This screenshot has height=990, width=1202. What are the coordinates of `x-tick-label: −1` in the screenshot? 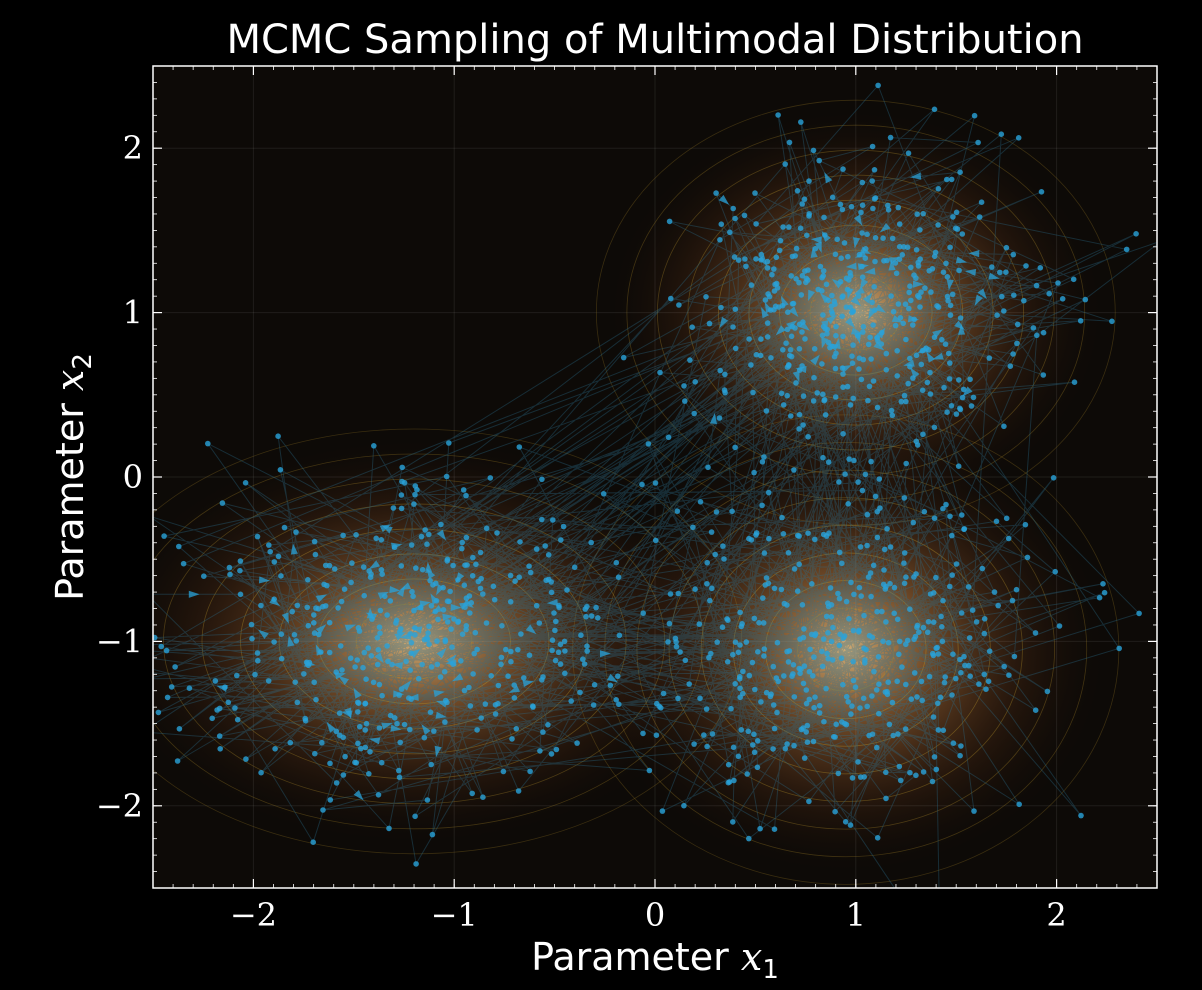 It's located at (454, 915).